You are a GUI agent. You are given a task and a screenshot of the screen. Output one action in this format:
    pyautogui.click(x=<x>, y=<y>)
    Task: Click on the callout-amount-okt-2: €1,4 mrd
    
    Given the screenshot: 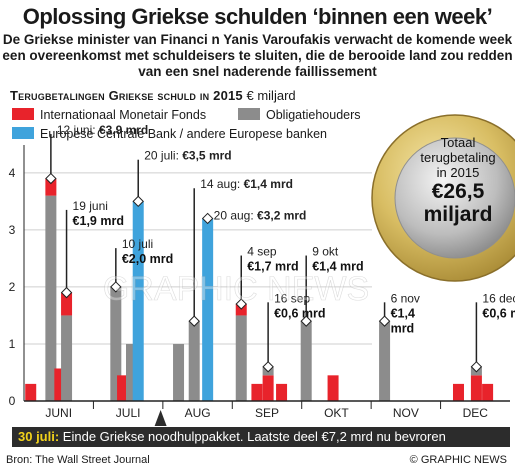 What is the action you would take?
    pyautogui.click(x=337, y=267)
    